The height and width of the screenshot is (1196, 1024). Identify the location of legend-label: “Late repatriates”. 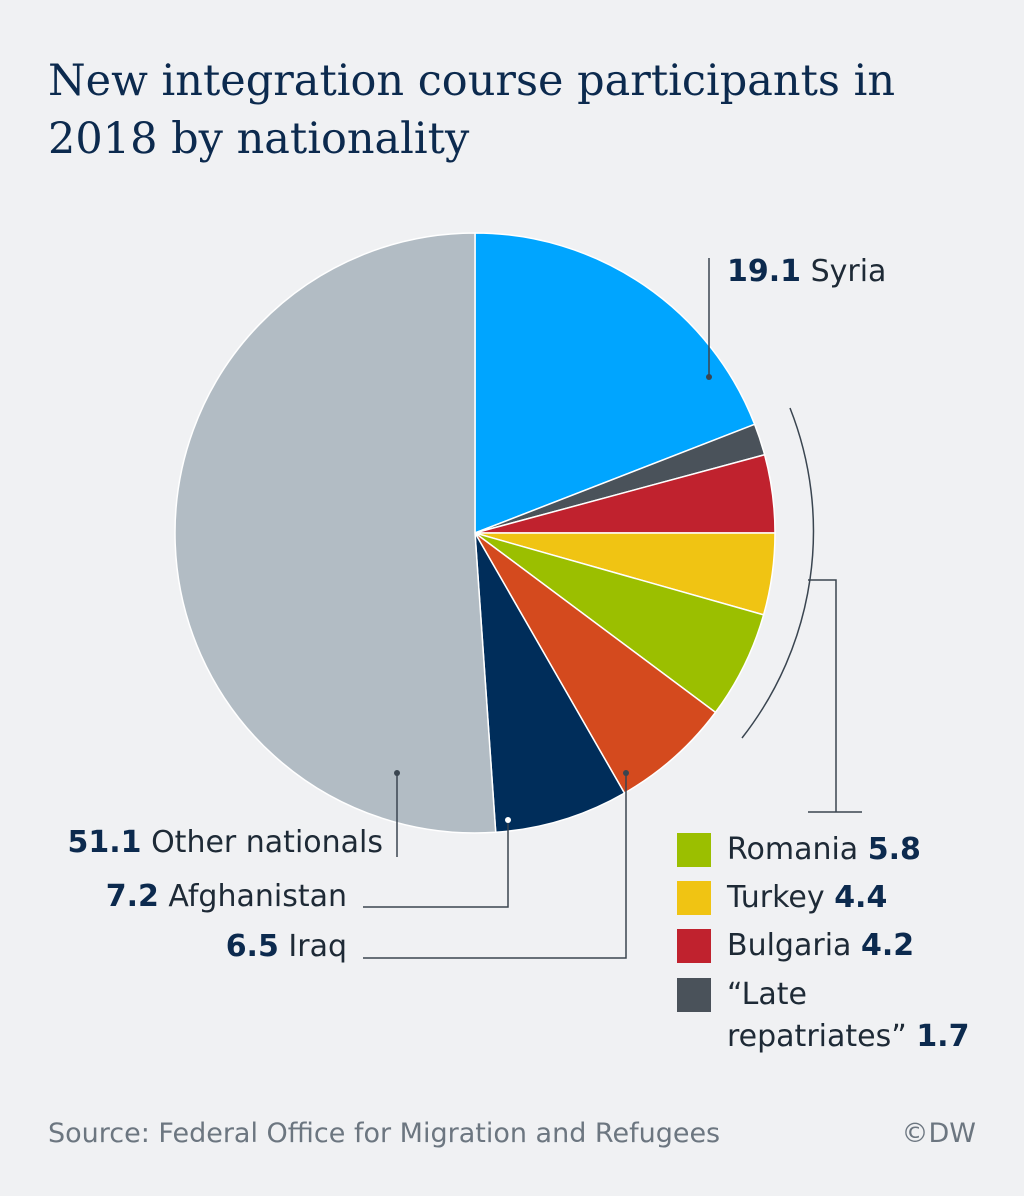
(817, 1015).